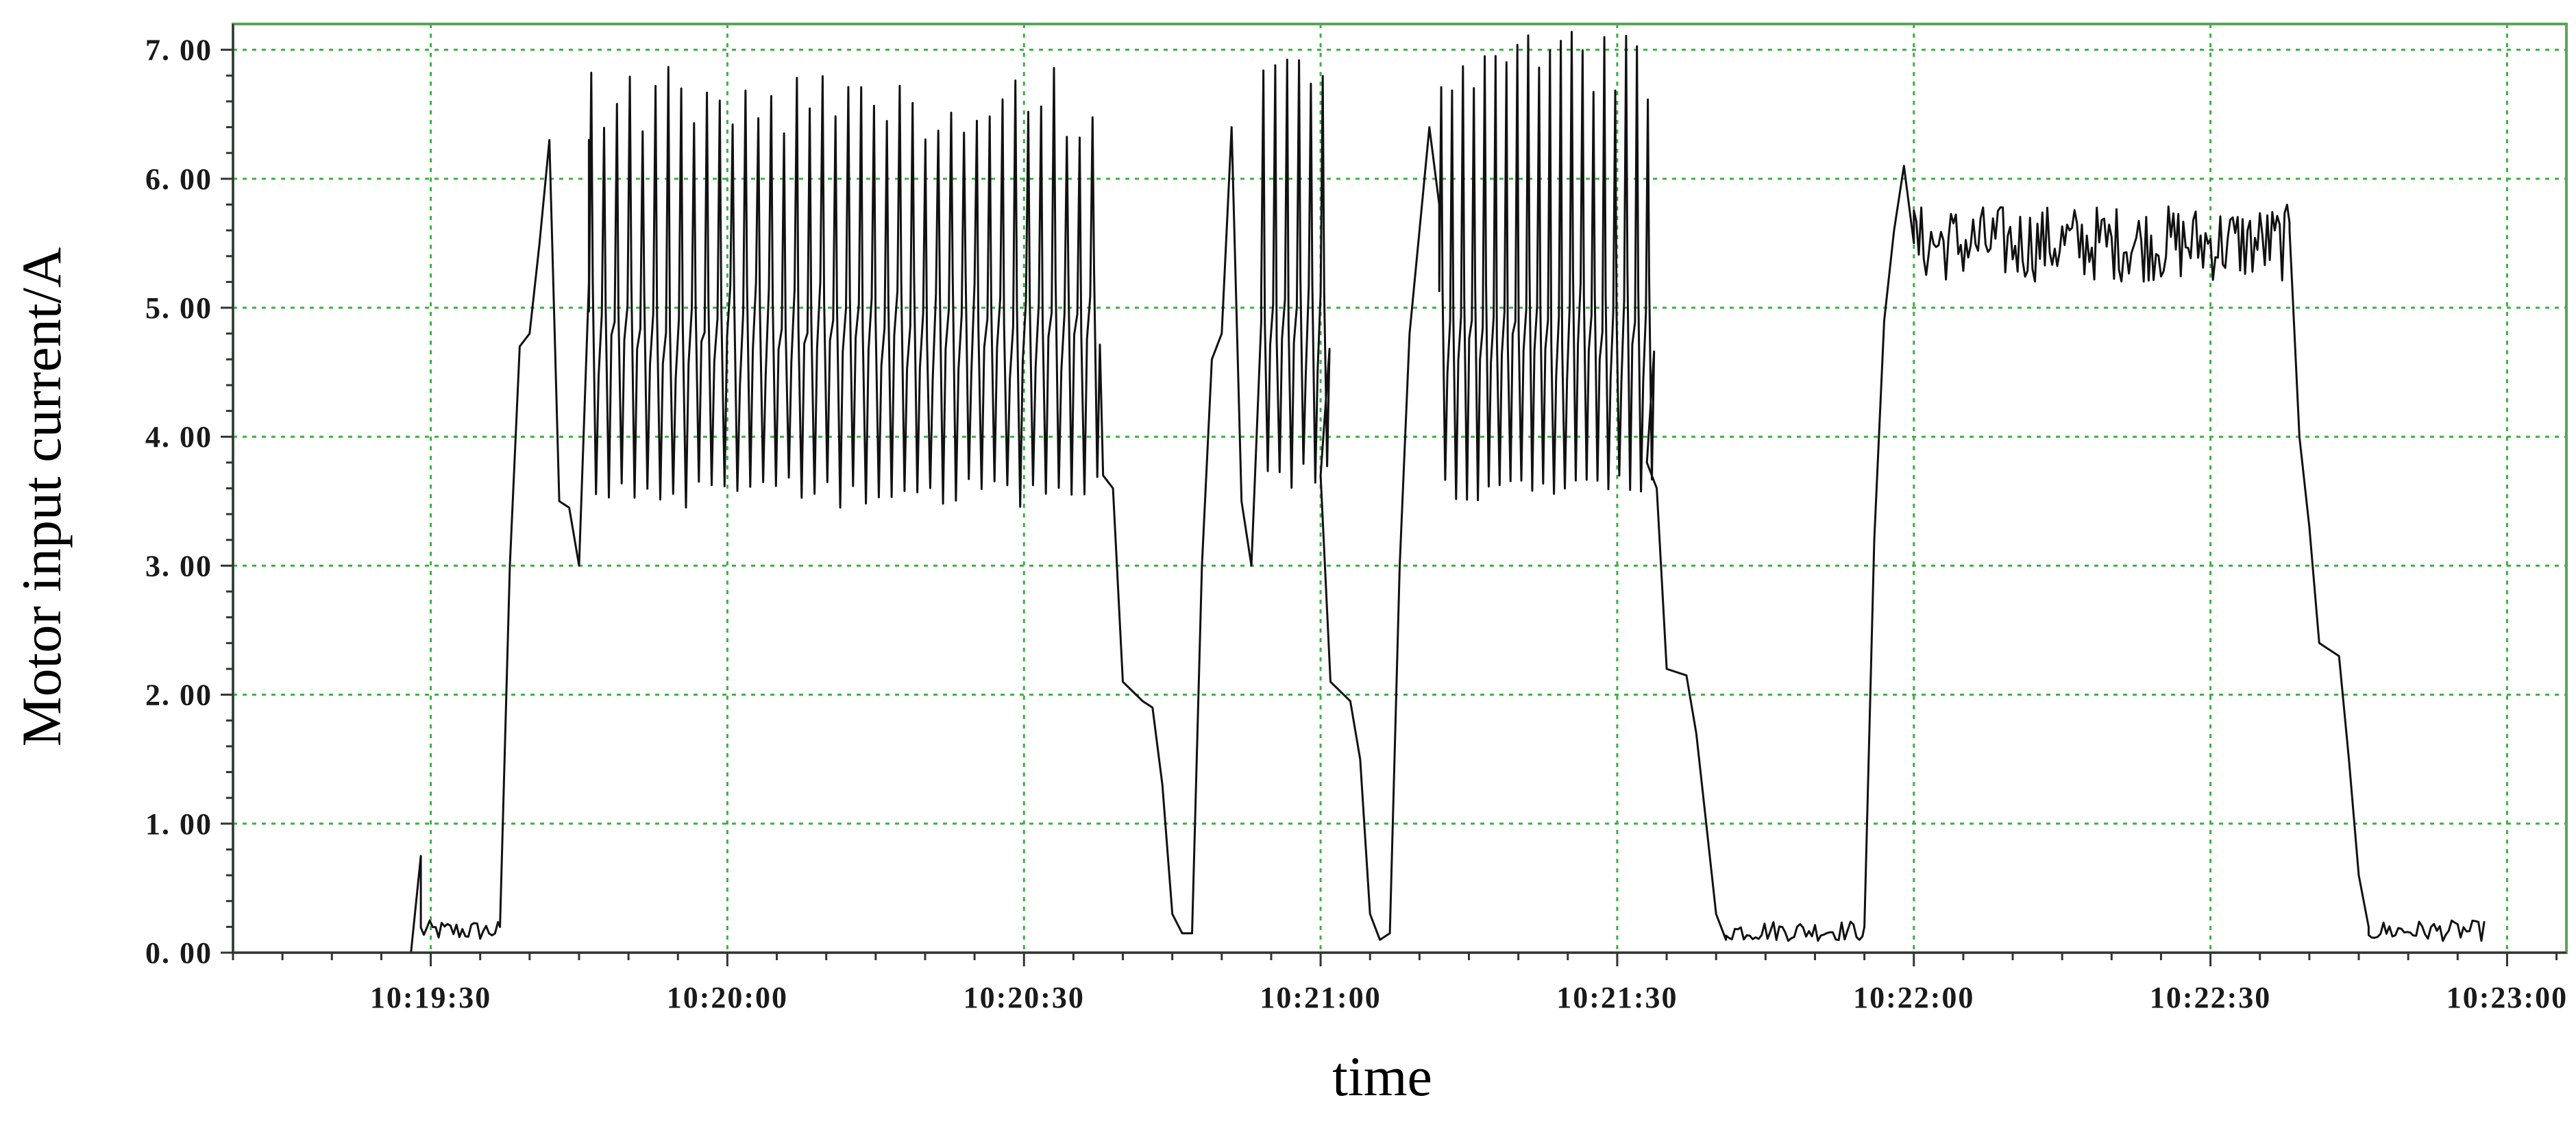 This screenshot has height=1124, width=2576. I want to click on x-axis-title: time, so click(1382, 1076).